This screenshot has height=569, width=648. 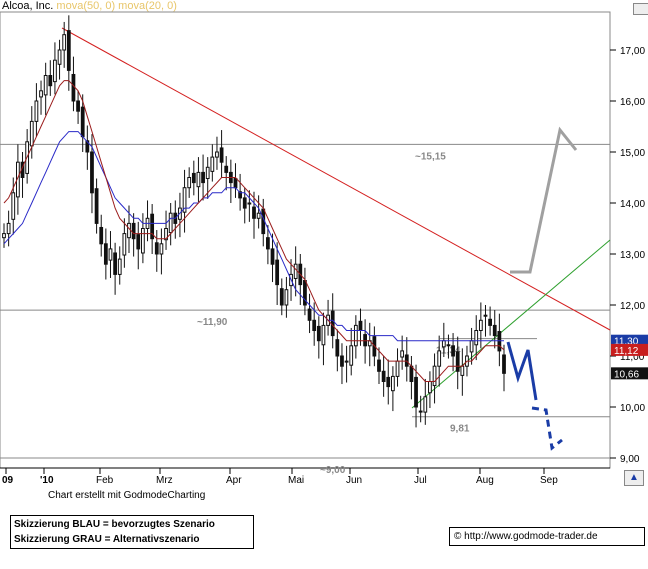 What do you see at coordinates (634, 478) in the screenshot?
I see `scroll-button: ▲` at bounding box center [634, 478].